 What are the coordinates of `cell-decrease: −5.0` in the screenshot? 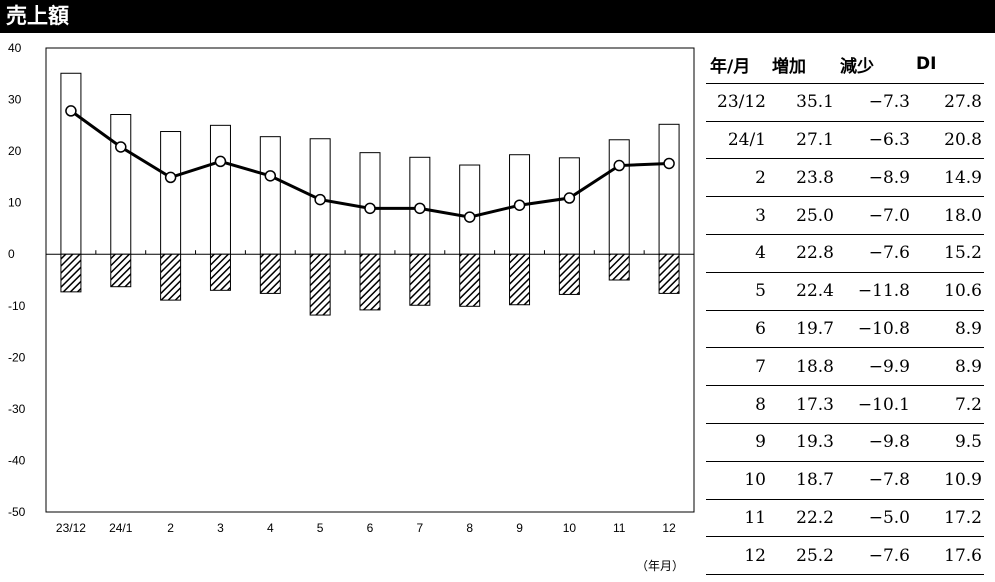 It's located at (874, 518).